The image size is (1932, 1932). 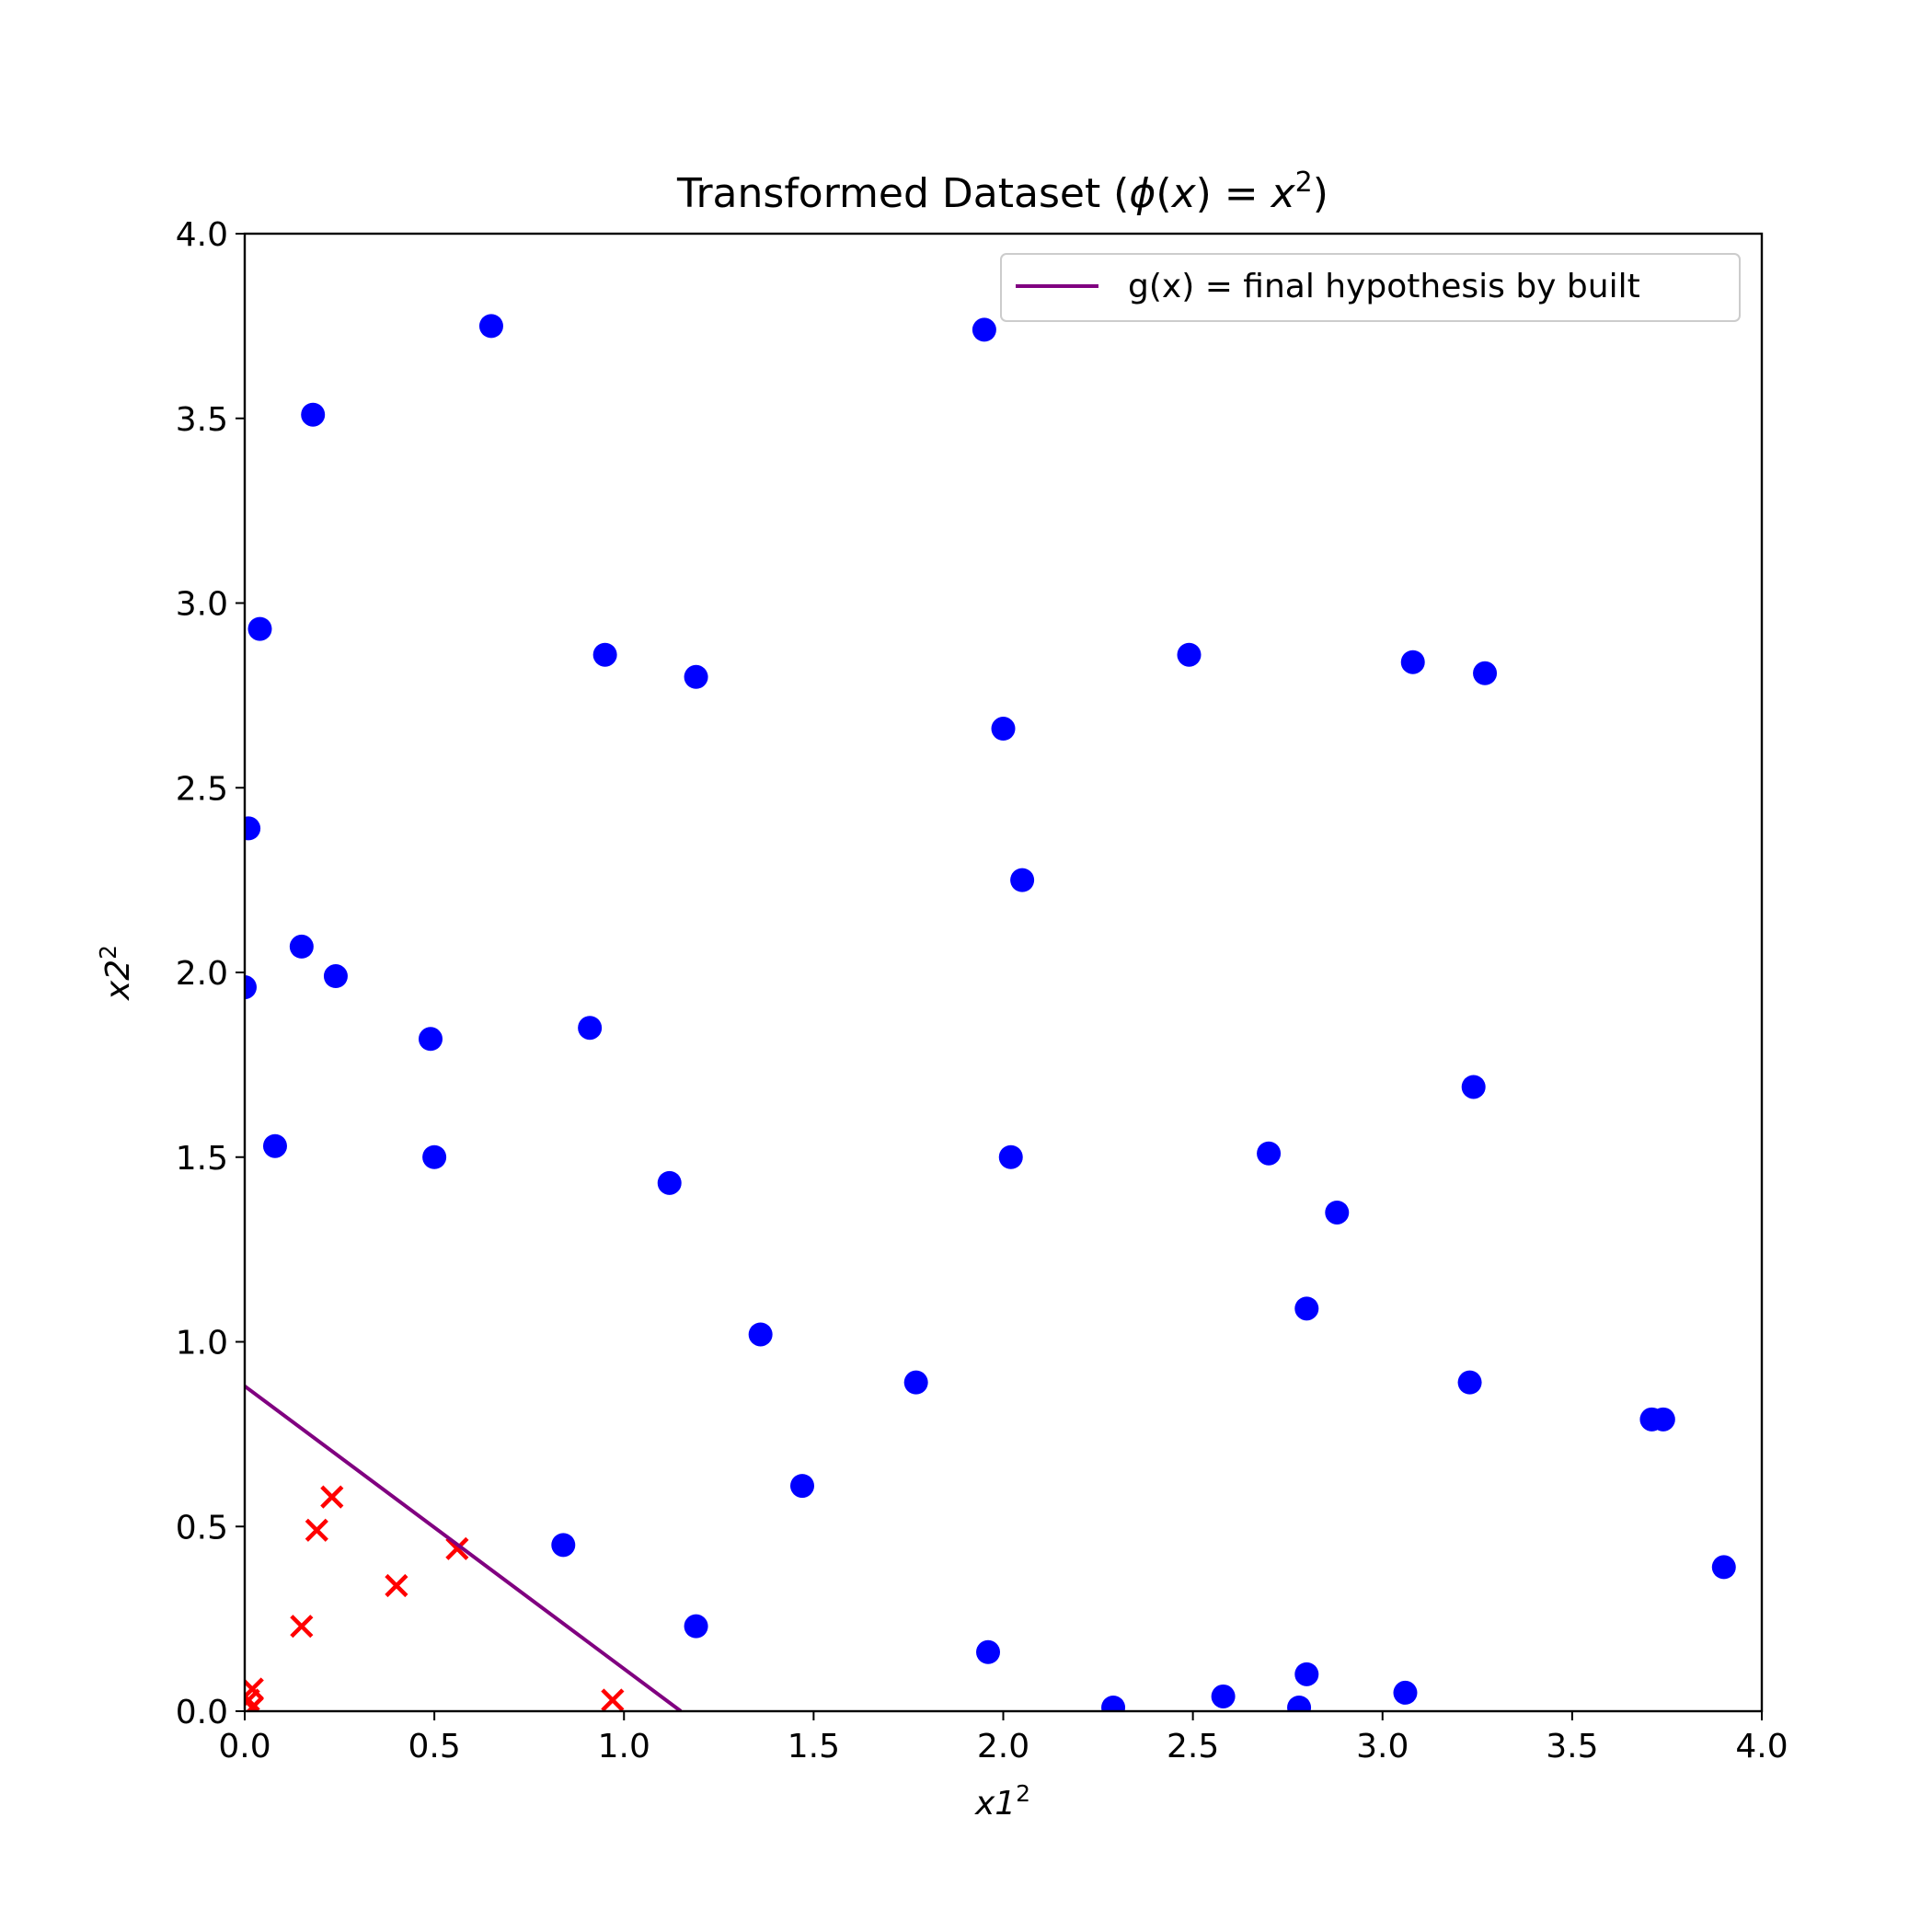 I want to click on y-tick-label: 3.0, so click(x=202, y=605).